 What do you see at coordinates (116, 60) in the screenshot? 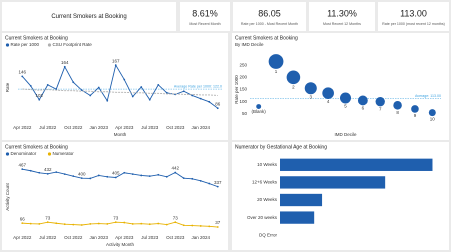
I see `data-label: 167` at bounding box center [116, 60].